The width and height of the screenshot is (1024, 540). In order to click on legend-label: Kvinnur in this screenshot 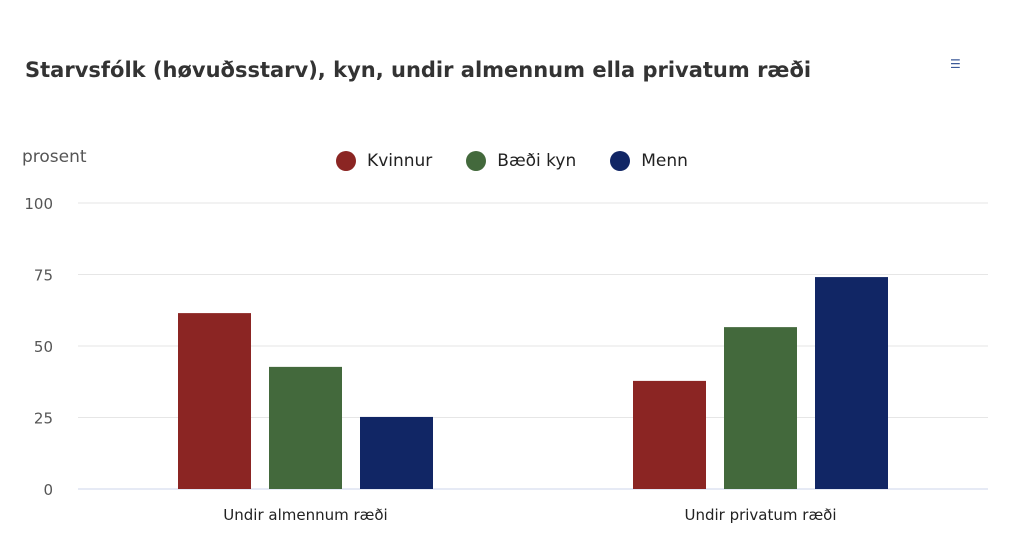, I will do `click(400, 161)`.